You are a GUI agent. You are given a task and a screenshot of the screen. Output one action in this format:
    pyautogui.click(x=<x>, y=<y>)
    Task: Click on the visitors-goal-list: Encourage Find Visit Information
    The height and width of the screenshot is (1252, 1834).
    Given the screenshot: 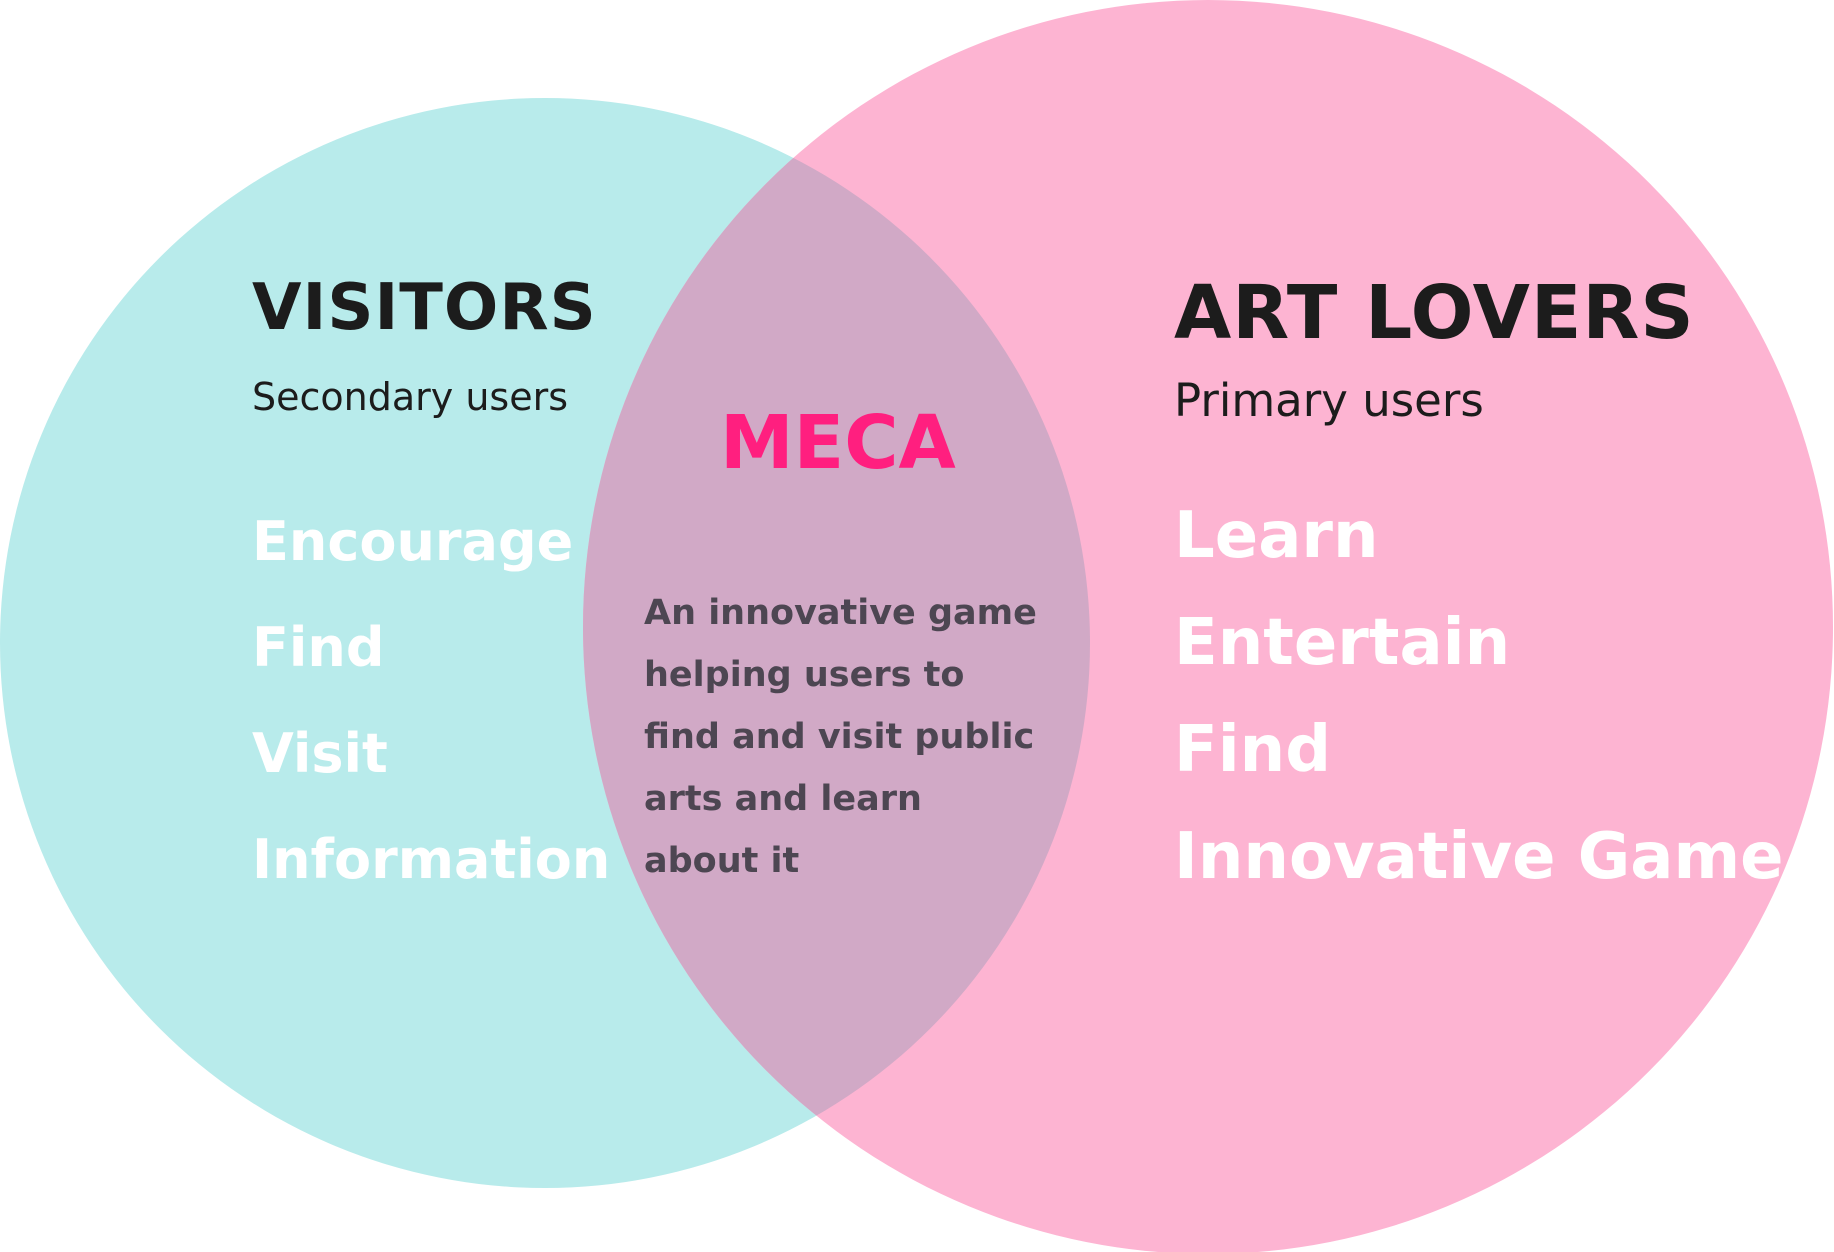 What is the action you would take?
    pyautogui.click(x=431, y=722)
    